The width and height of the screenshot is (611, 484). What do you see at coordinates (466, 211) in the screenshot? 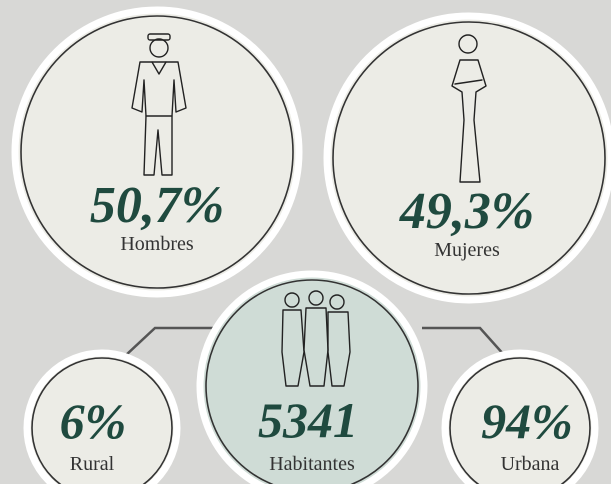
I see `value: 49,3%` at bounding box center [466, 211].